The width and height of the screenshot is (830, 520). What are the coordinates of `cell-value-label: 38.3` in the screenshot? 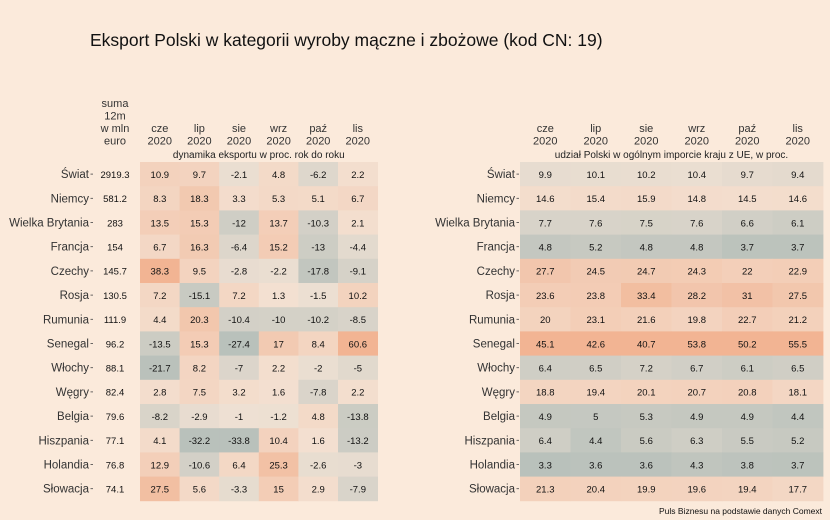 It's located at (160, 272).